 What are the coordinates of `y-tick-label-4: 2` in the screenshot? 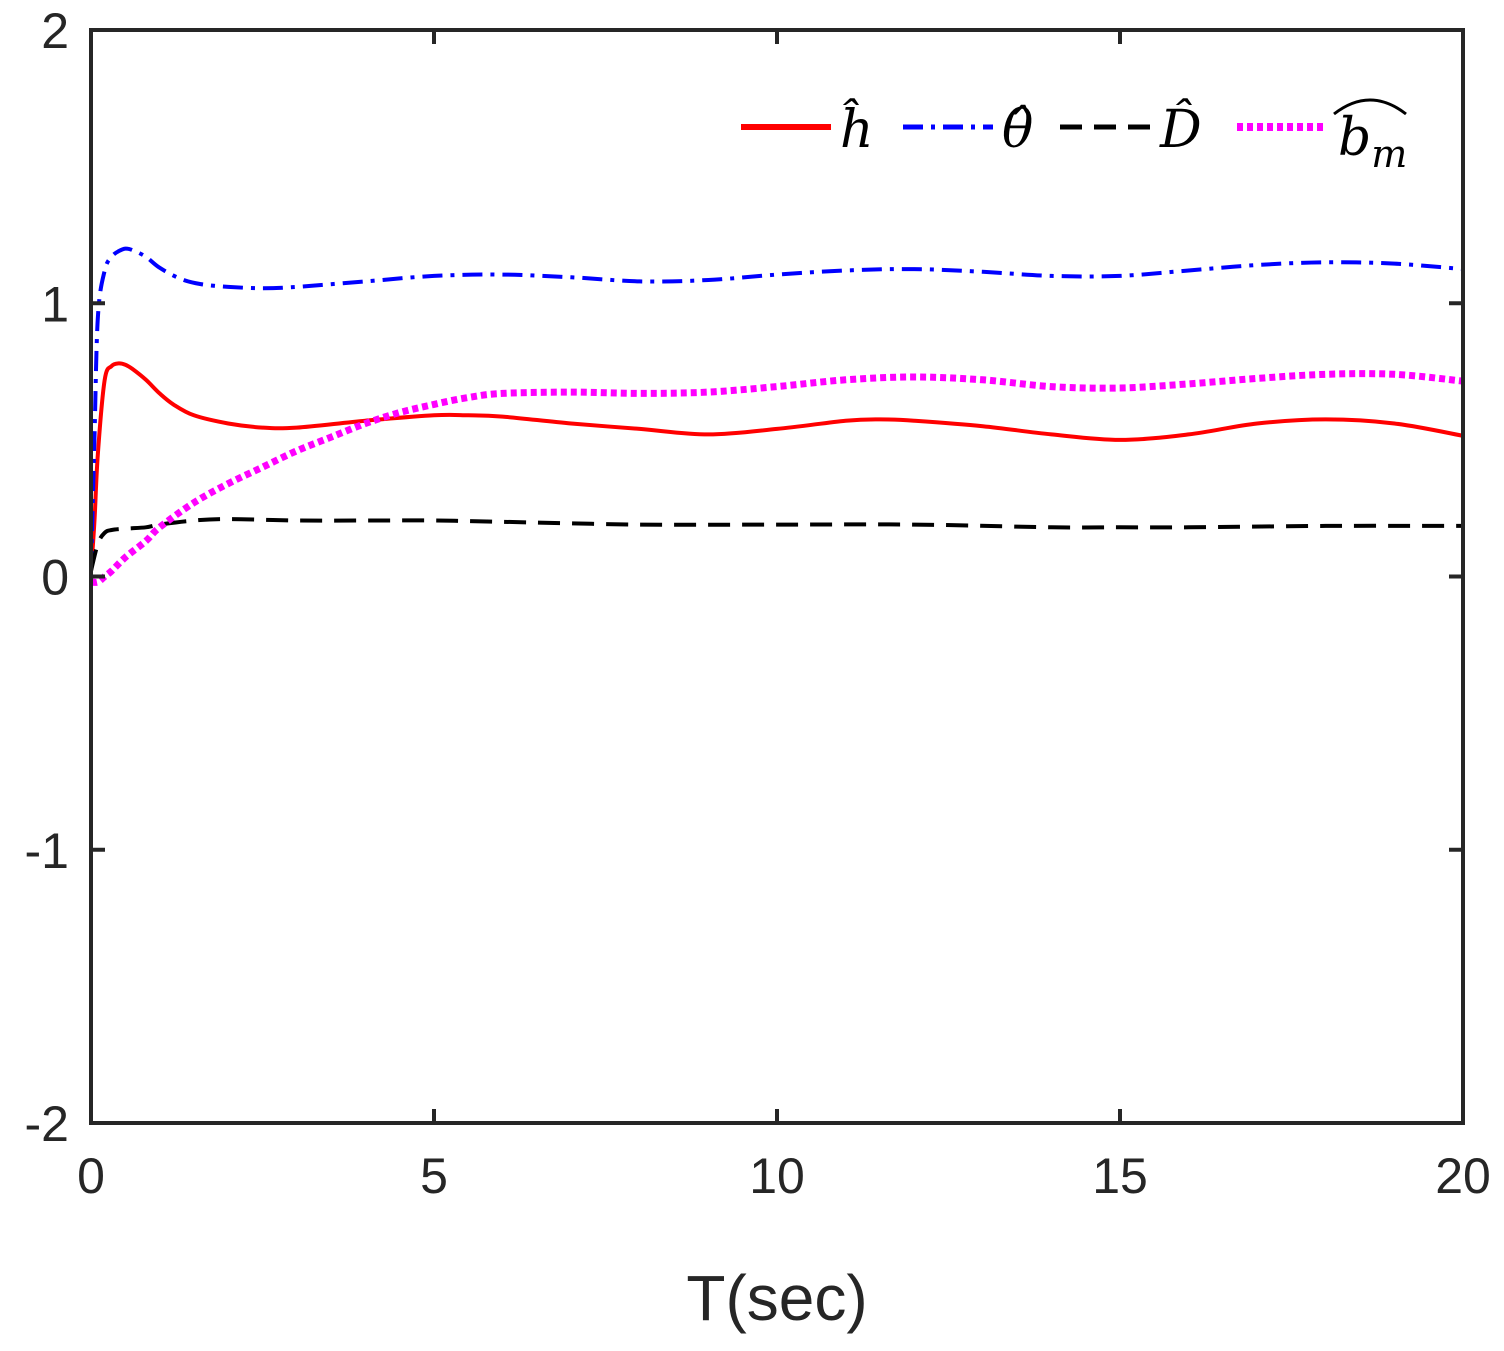 It's located at (55, 31).